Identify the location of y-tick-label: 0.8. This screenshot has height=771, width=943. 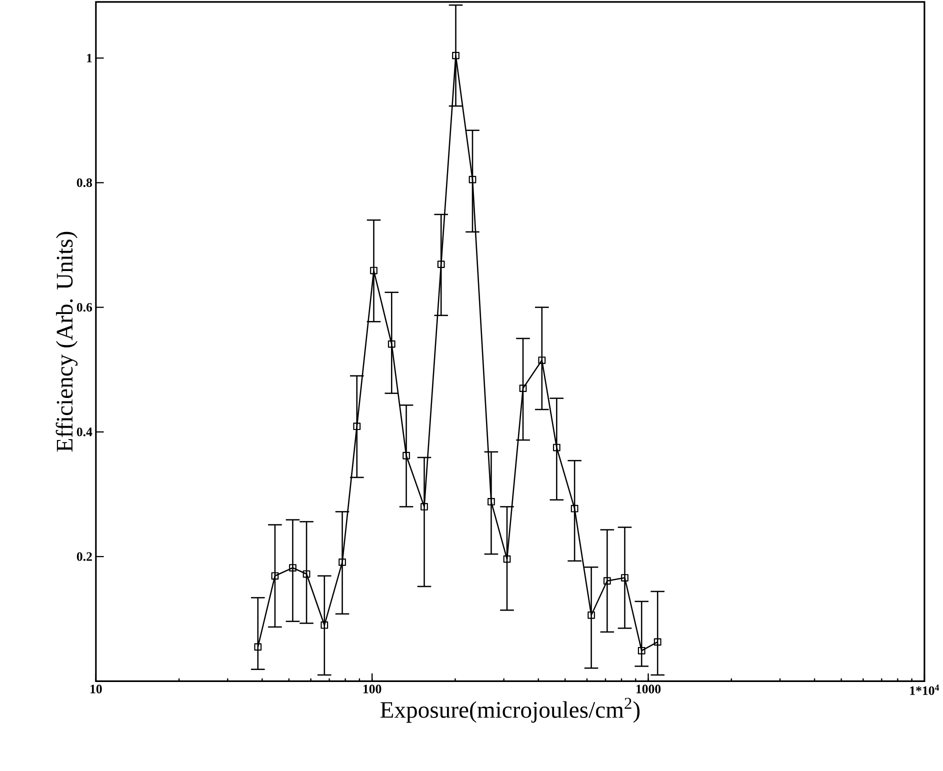
(84, 182).